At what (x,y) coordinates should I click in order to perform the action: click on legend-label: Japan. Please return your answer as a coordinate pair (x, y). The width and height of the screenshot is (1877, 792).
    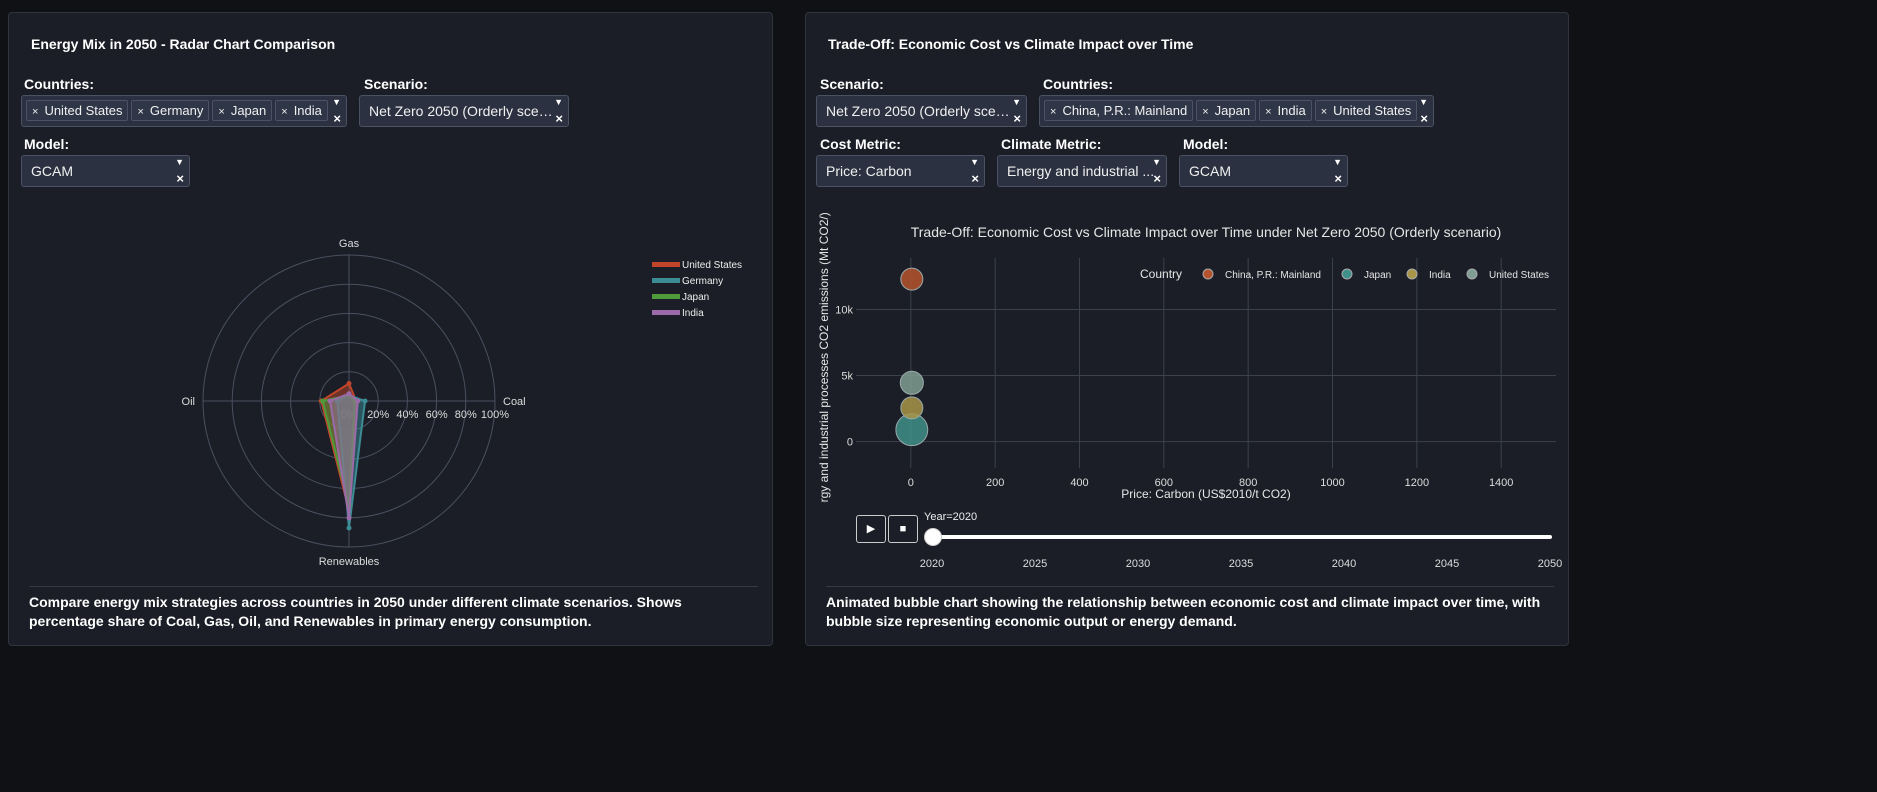
    Looking at the image, I should click on (695, 297).